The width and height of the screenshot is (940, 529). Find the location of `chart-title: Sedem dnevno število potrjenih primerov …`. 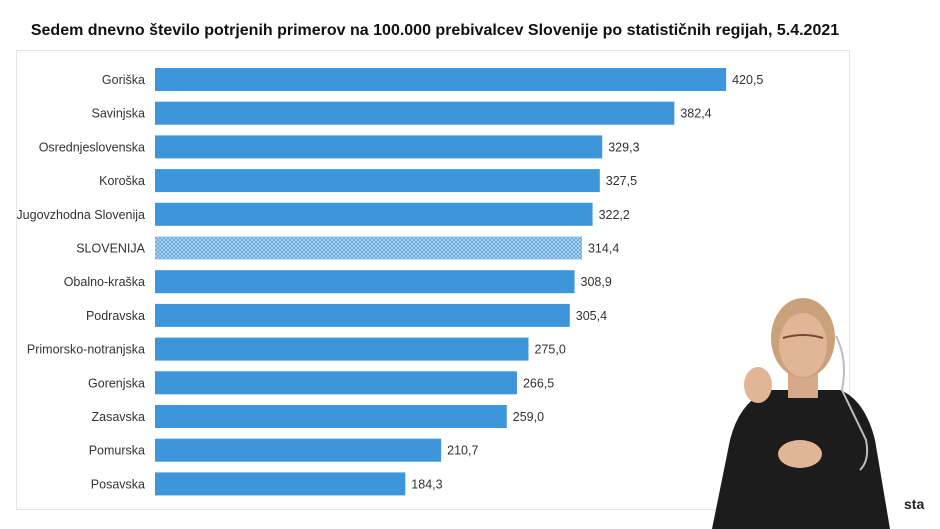

chart-title: Sedem dnevno število potrjenih primerov … is located at coordinates (435, 30).